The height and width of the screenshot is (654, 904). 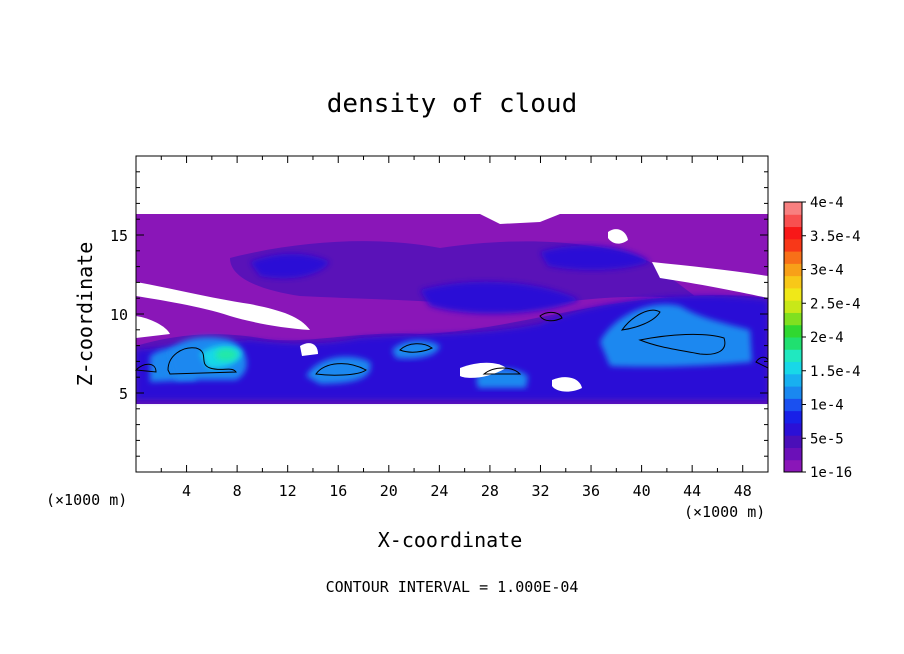 I want to click on x-tick-label: 32, so click(x=540, y=491).